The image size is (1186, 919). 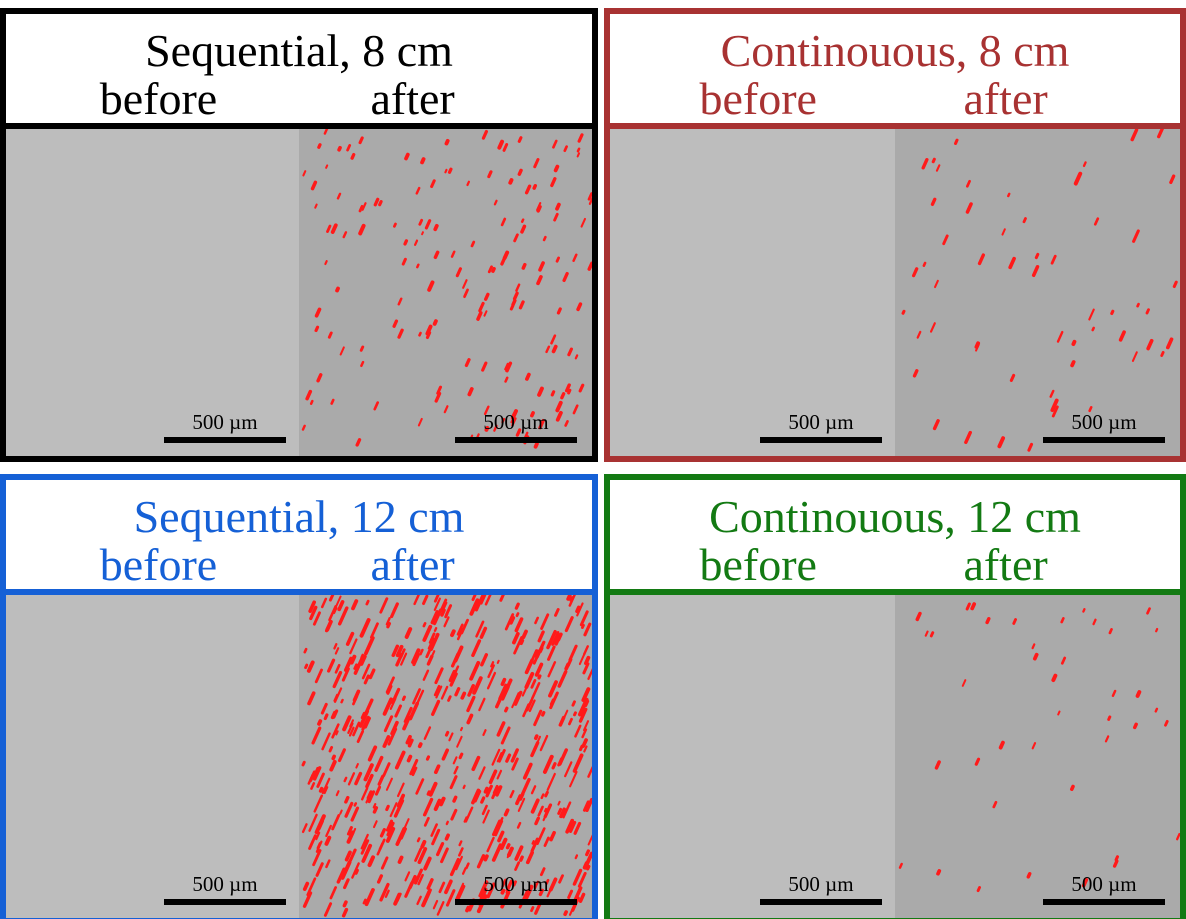 What do you see at coordinates (515, 422) in the screenshot?
I see `scale-label: 500 µm` at bounding box center [515, 422].